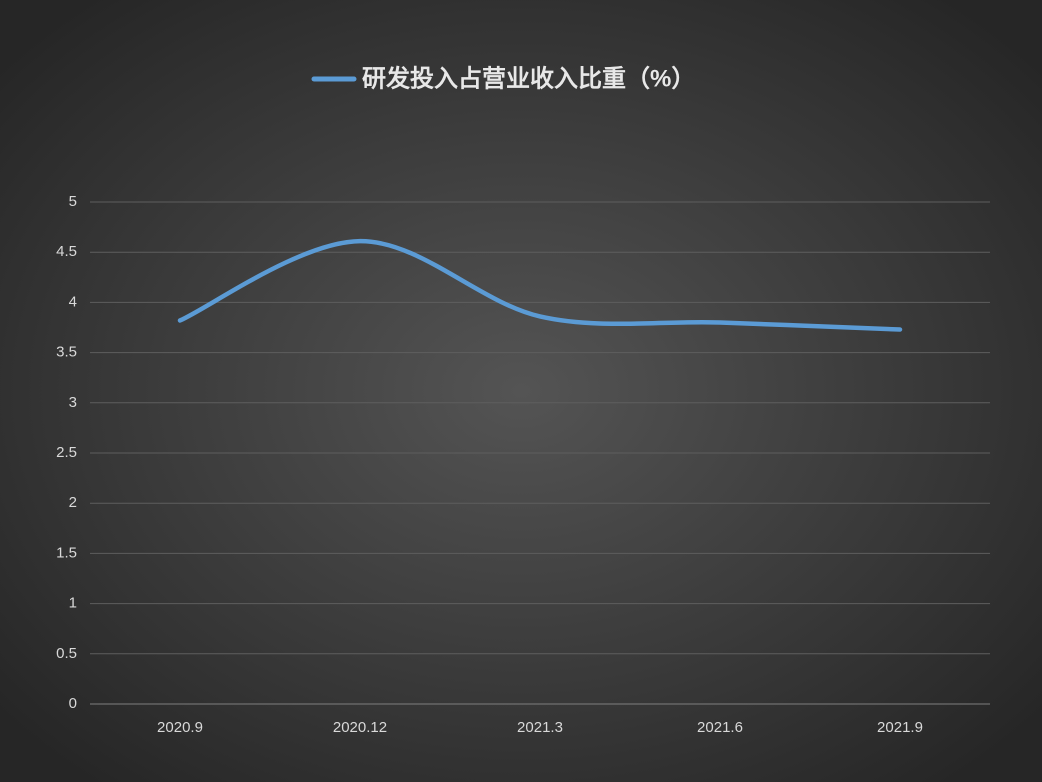  What do you see at coordinates (900, 727) in the screenshot?
I see `x-tick-label: 2021.9` at bounding box center [900, 727].